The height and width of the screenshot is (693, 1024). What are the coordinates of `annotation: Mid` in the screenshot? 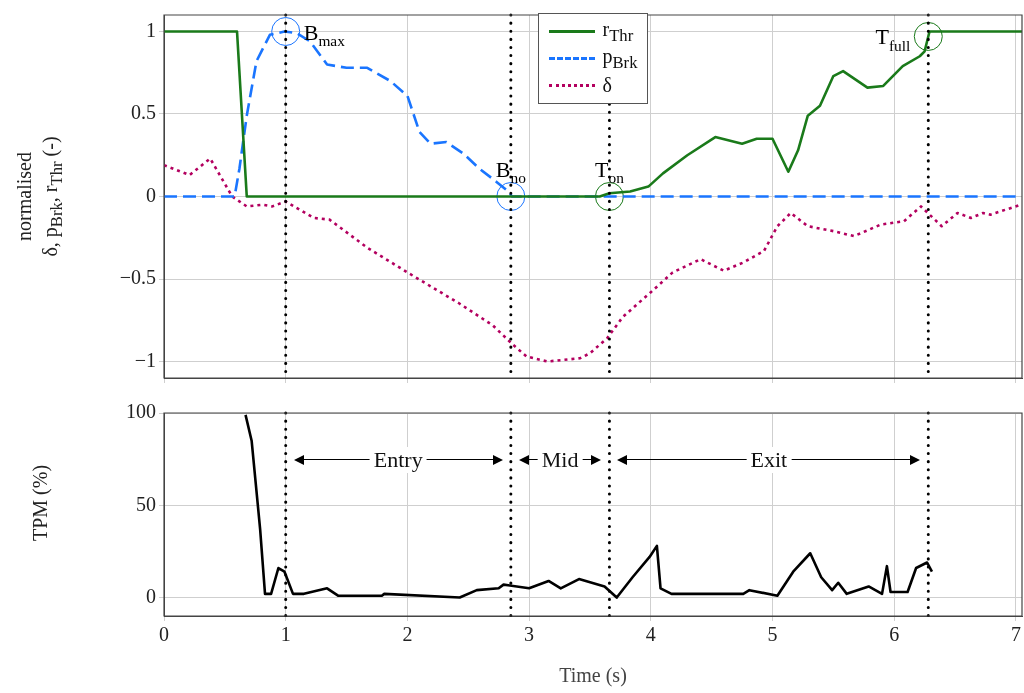 It's located at (560, 459).